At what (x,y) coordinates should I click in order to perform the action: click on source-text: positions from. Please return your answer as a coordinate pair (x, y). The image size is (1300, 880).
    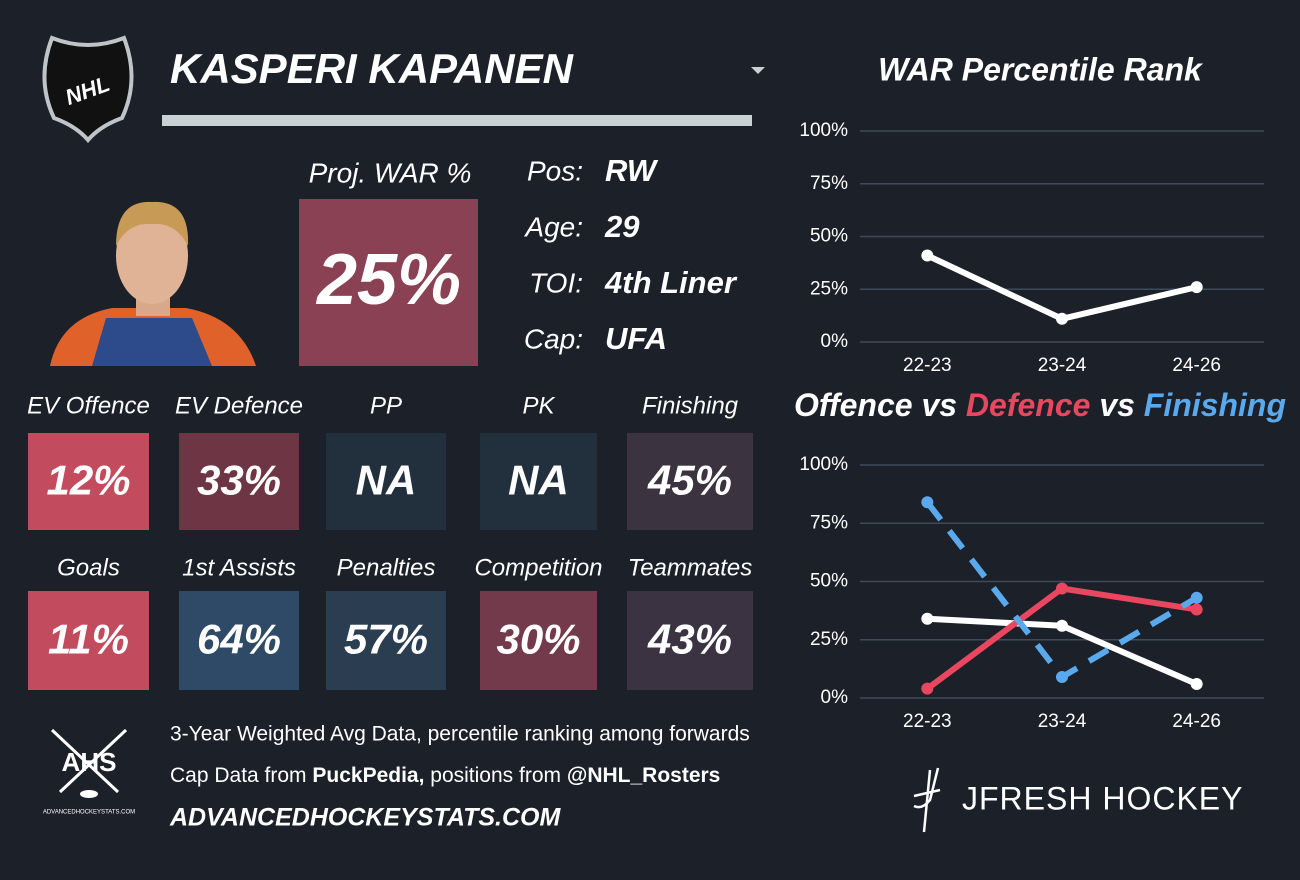
    Looking at the image, I should click on (495, 775).